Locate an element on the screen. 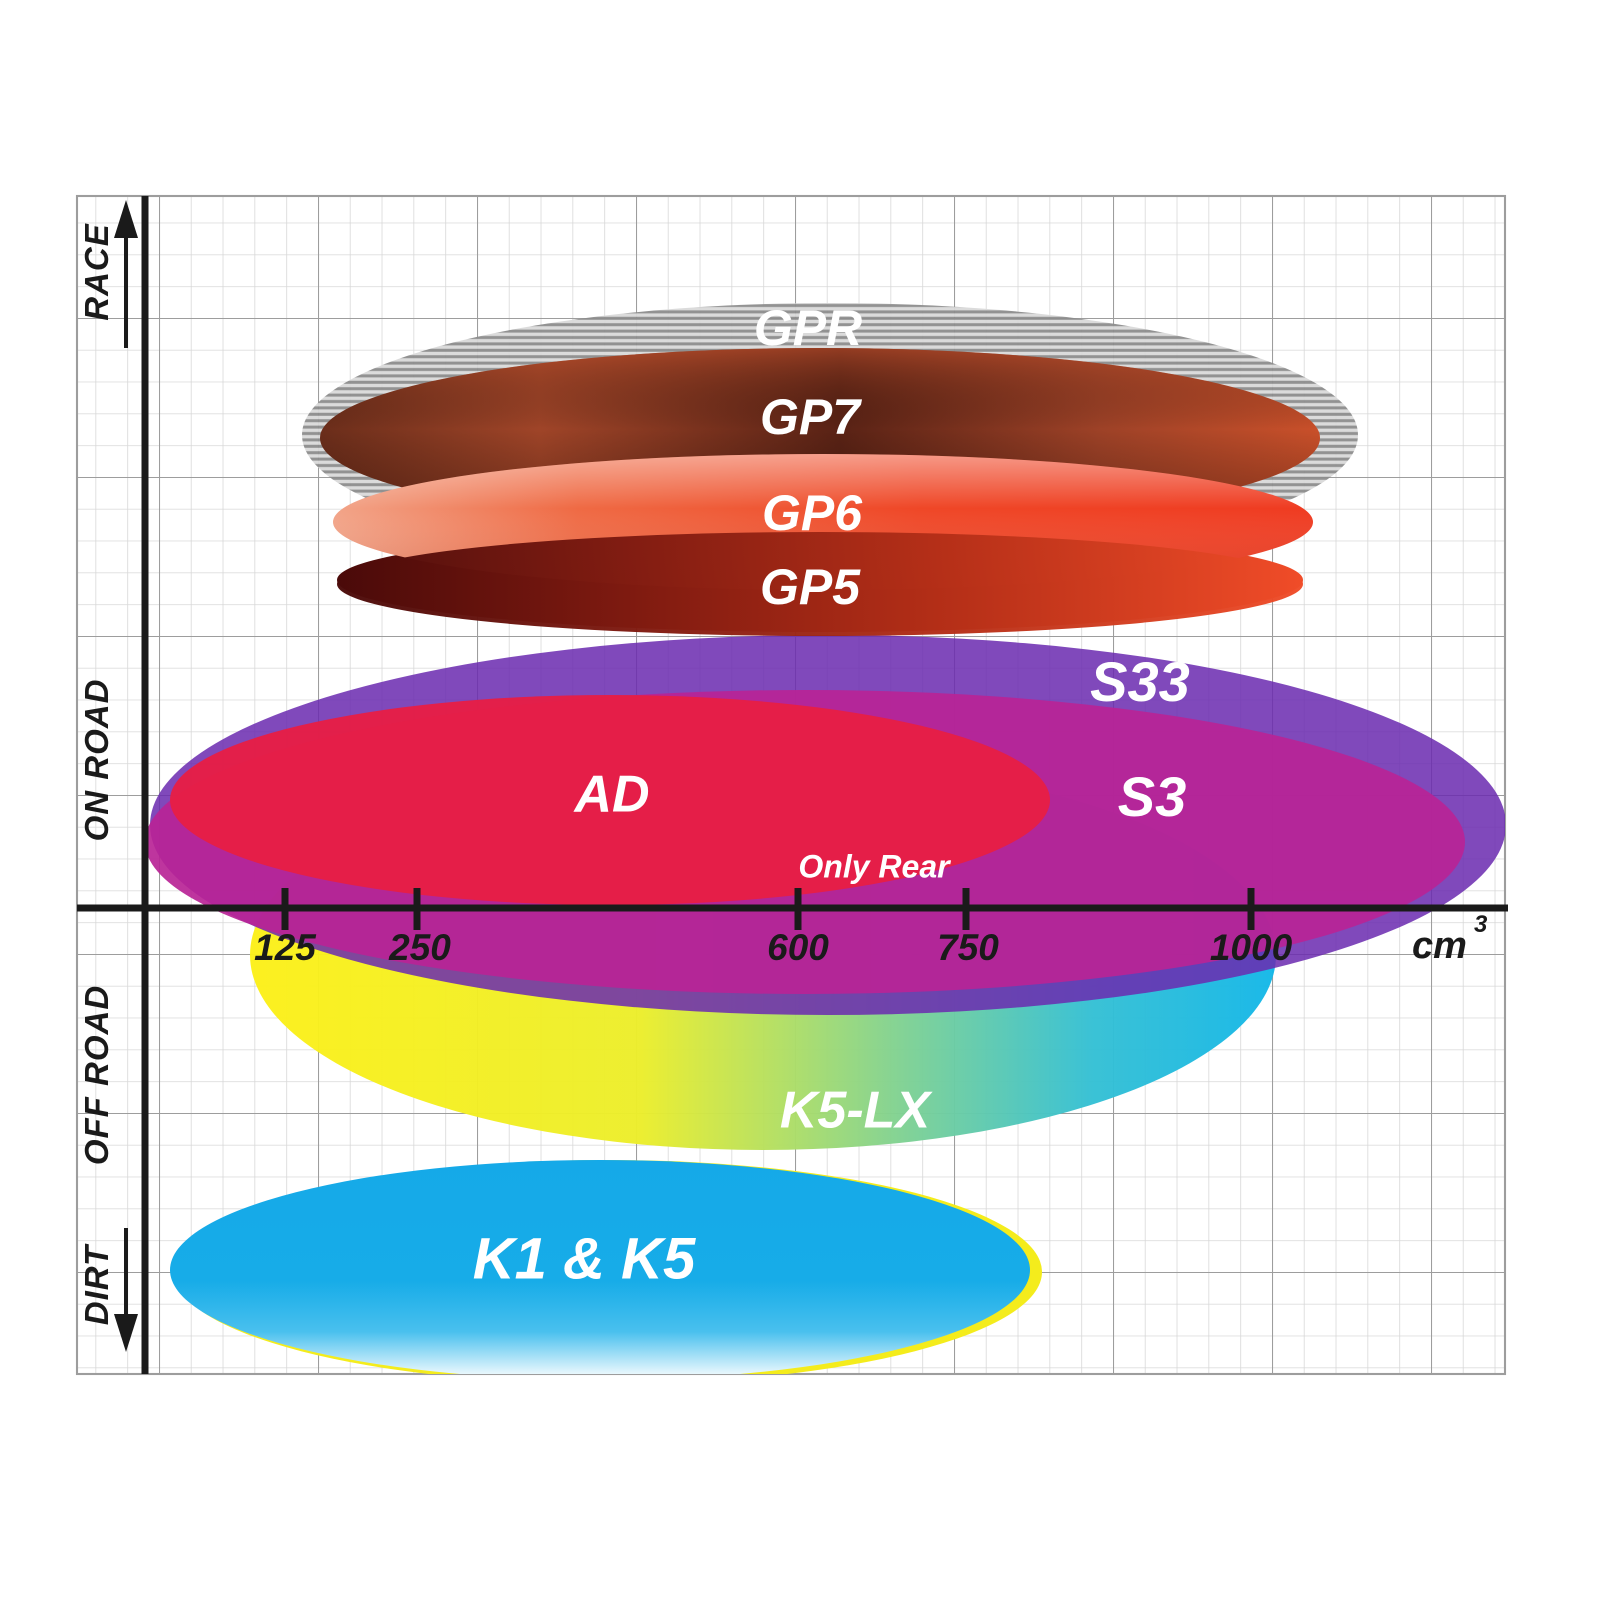  region-label-ad: AD is located at coordinates (610, 795).